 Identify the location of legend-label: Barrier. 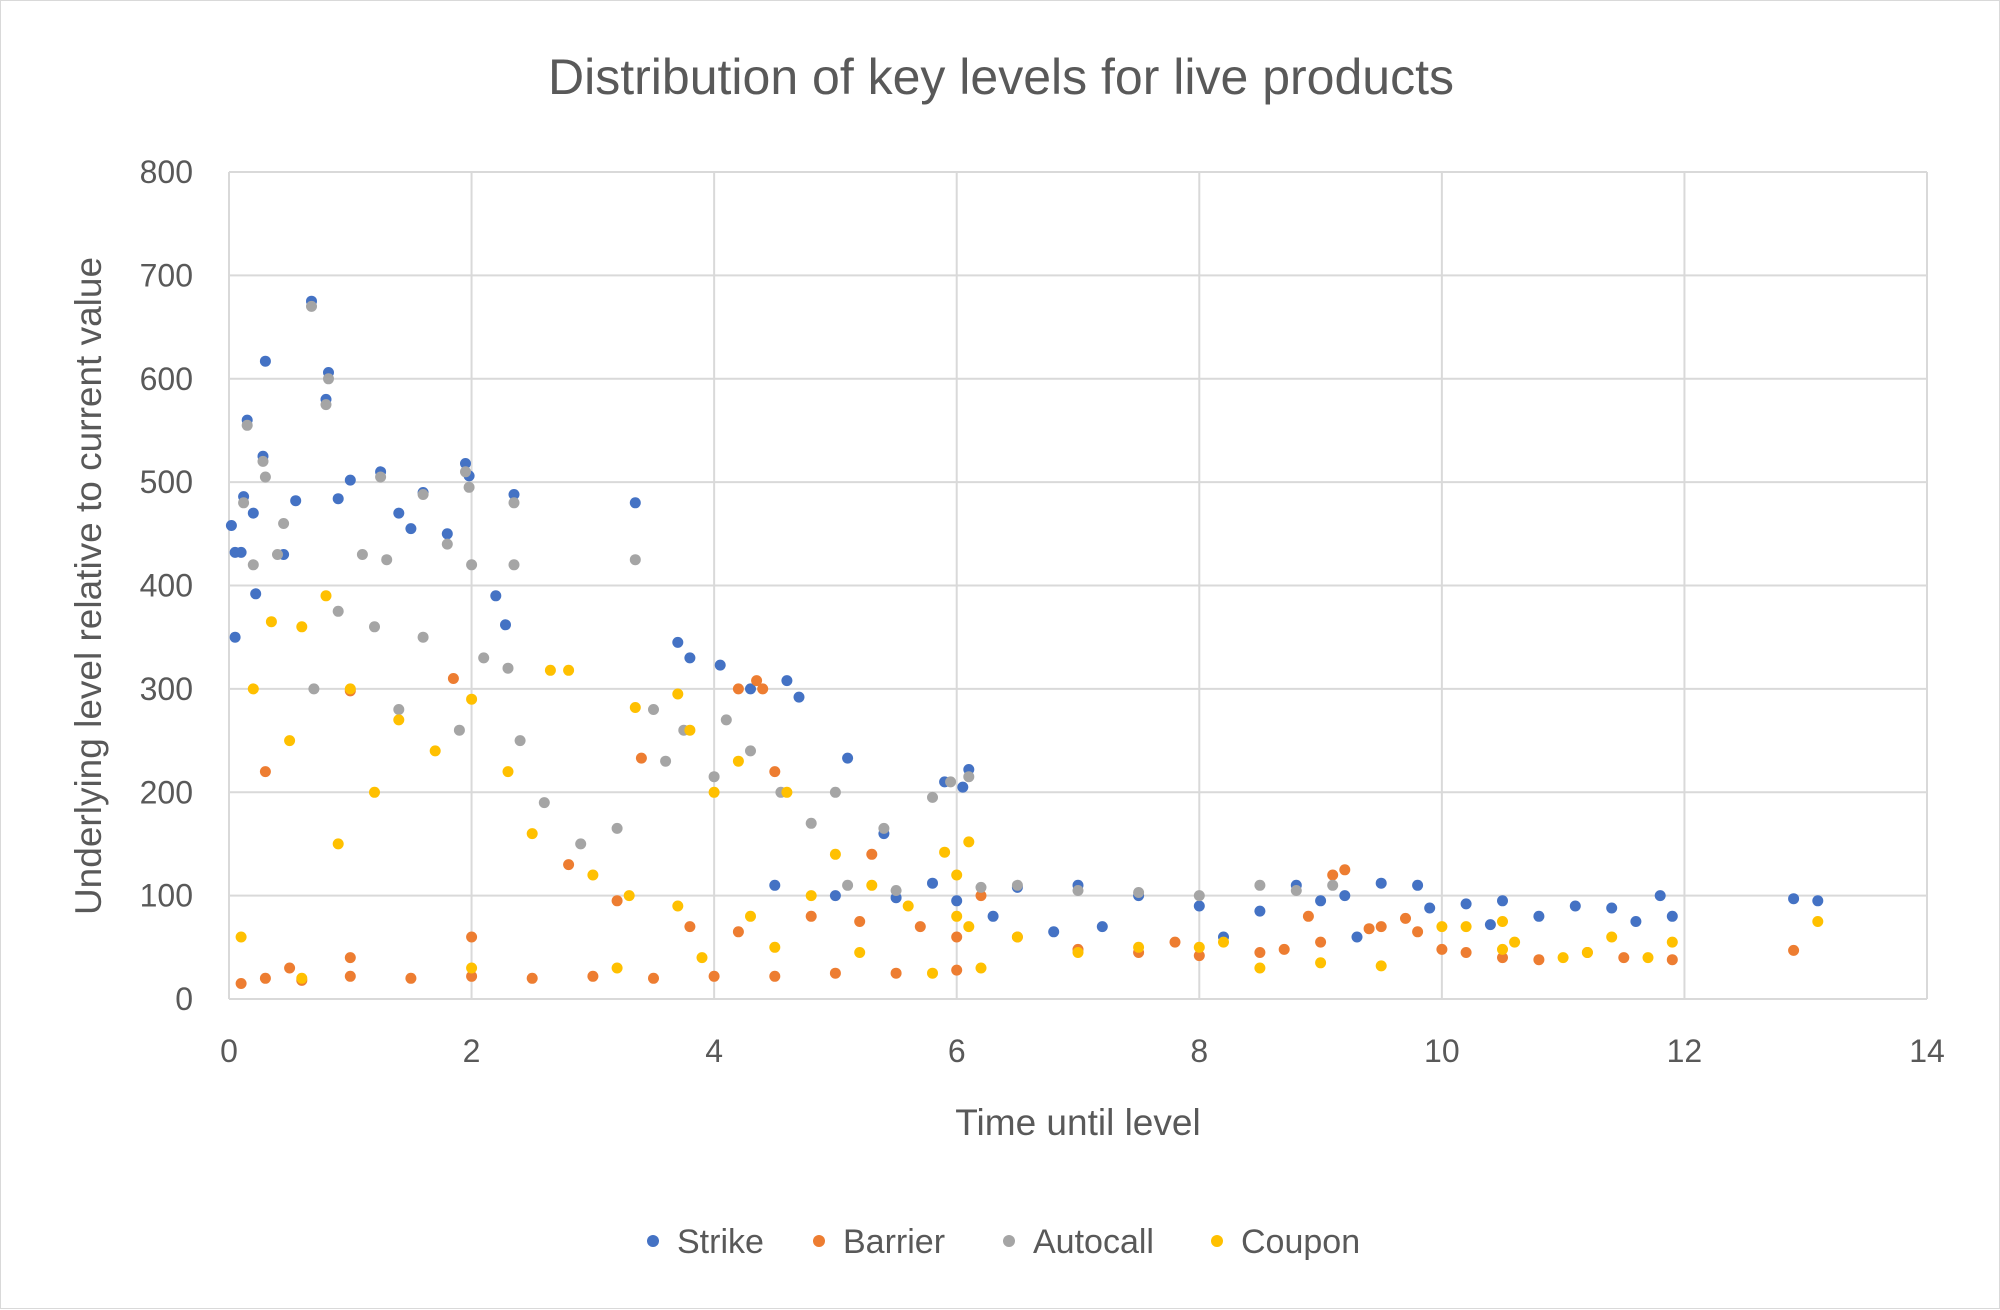
(894, 1242).